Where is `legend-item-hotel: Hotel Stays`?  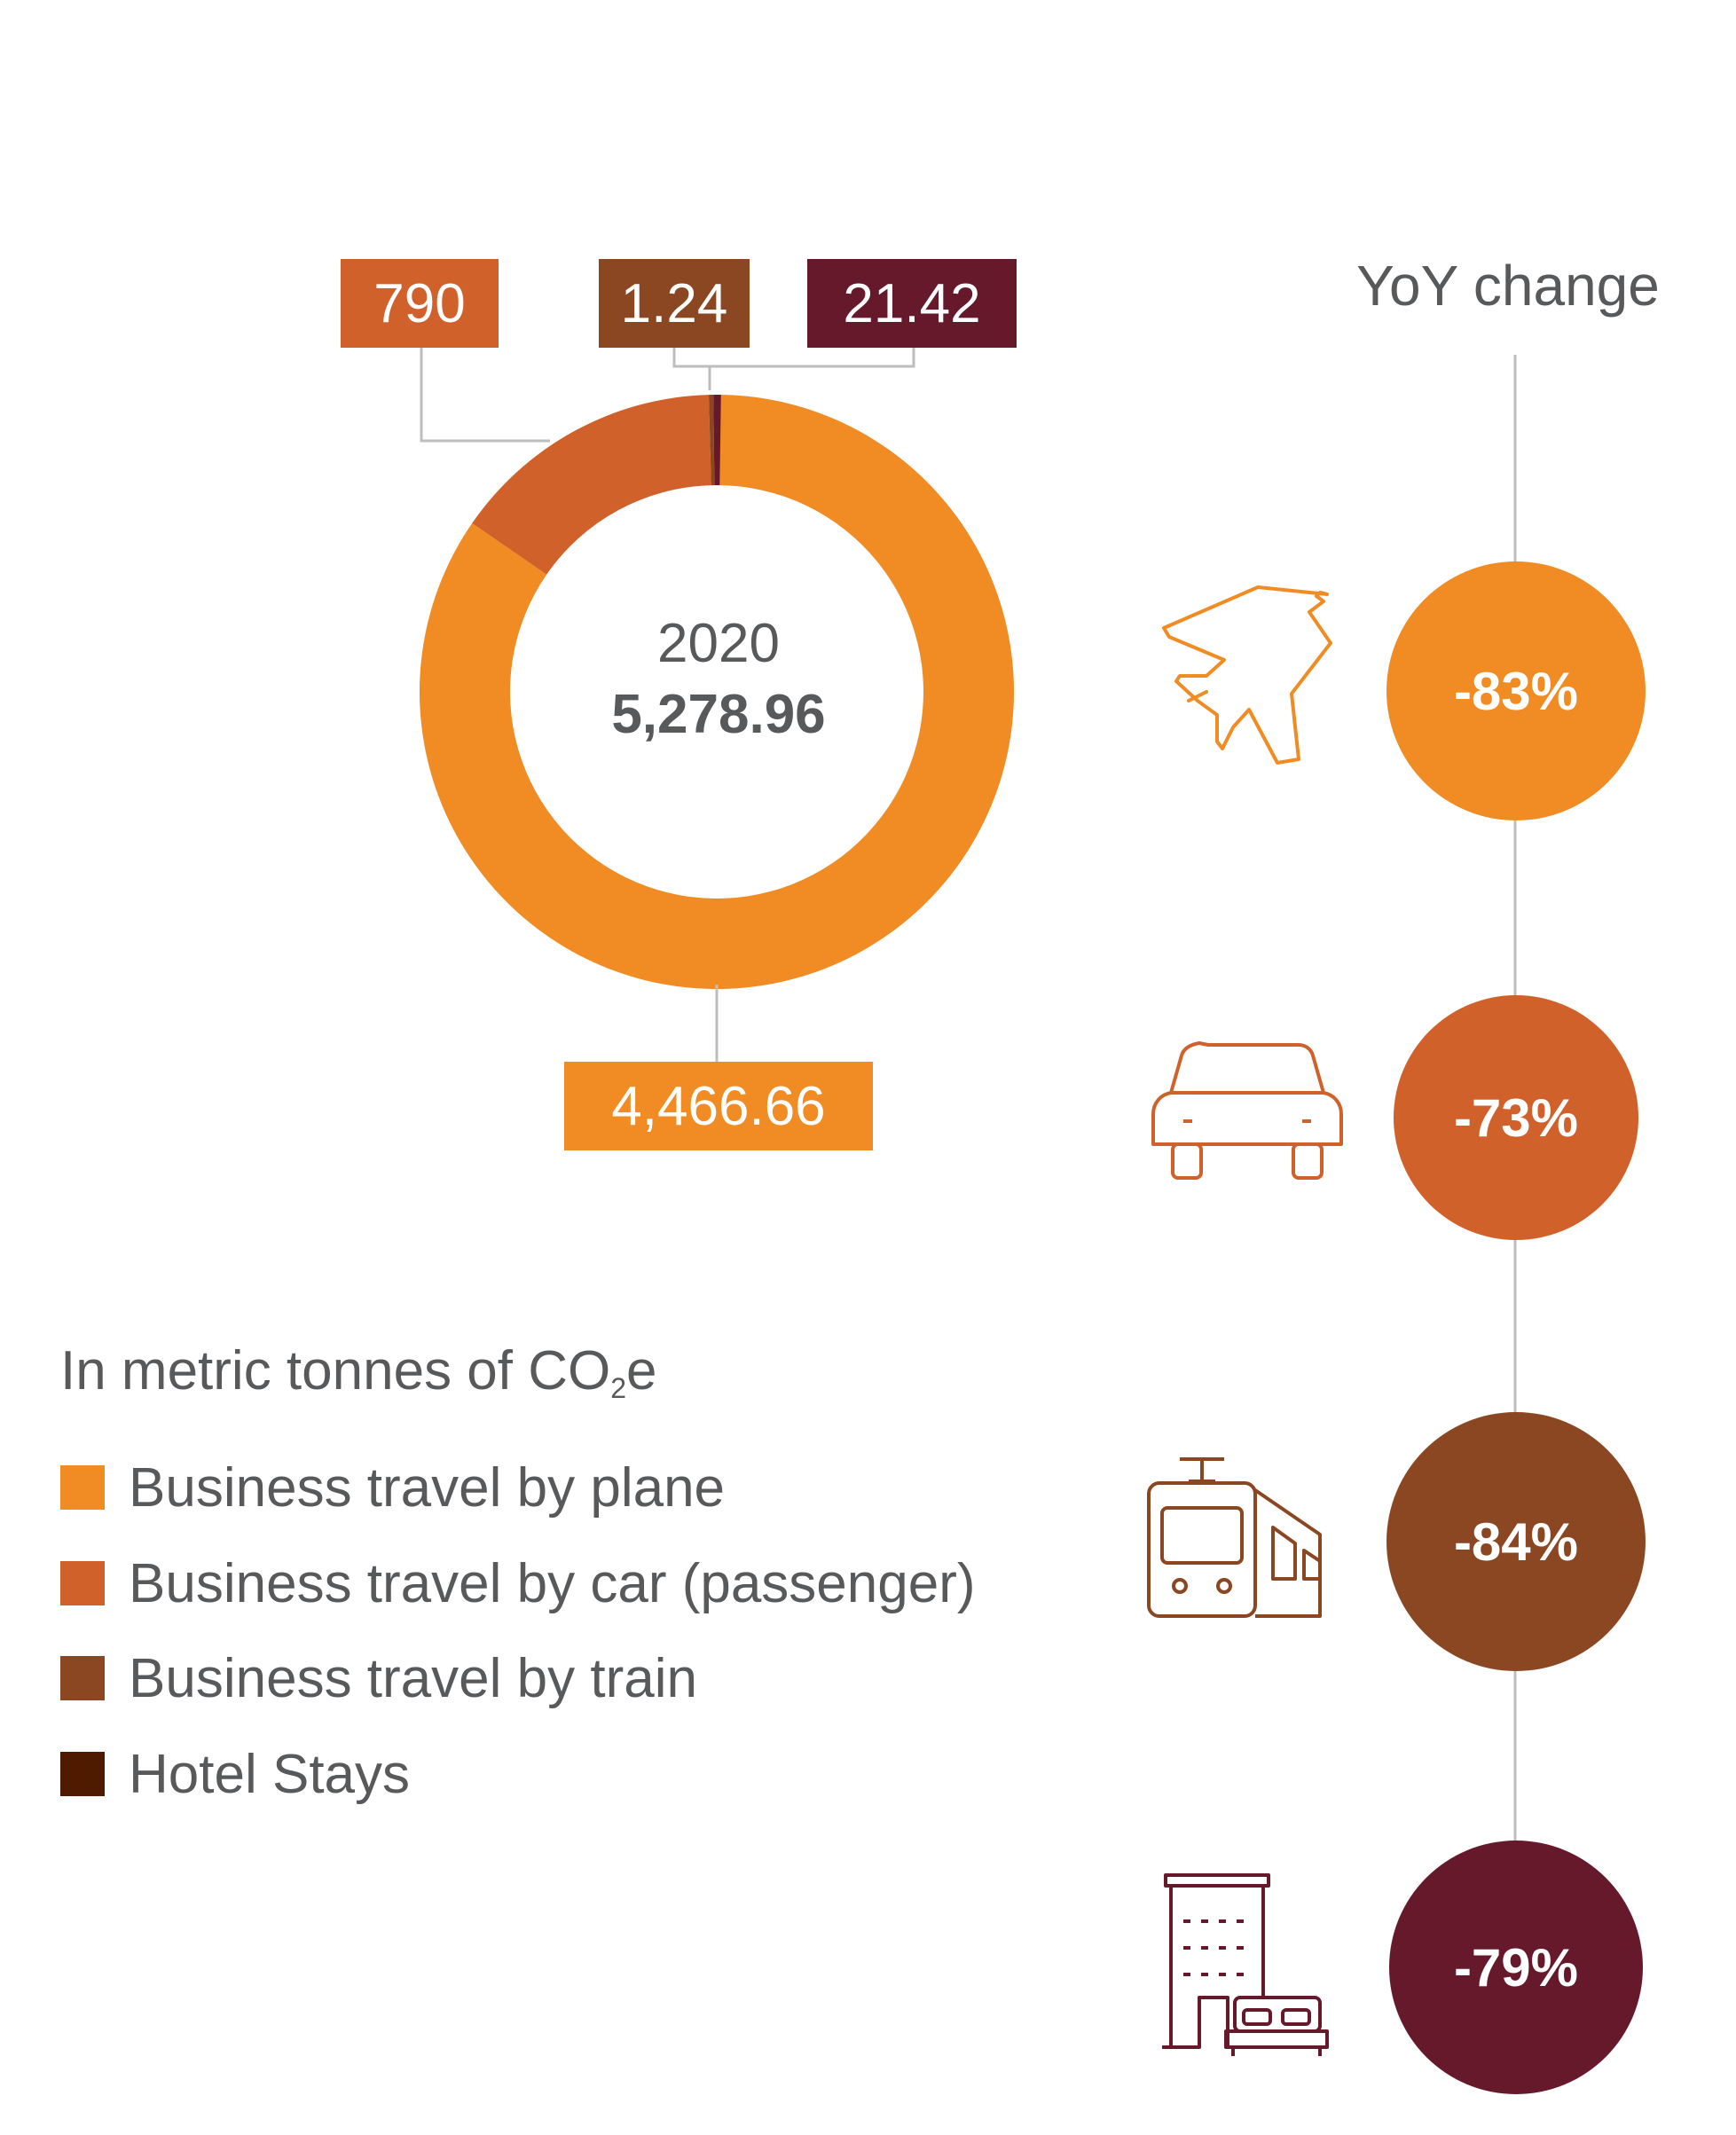 legend-item-hotel: Hotel Stays is located at coordinates (235, 1774).